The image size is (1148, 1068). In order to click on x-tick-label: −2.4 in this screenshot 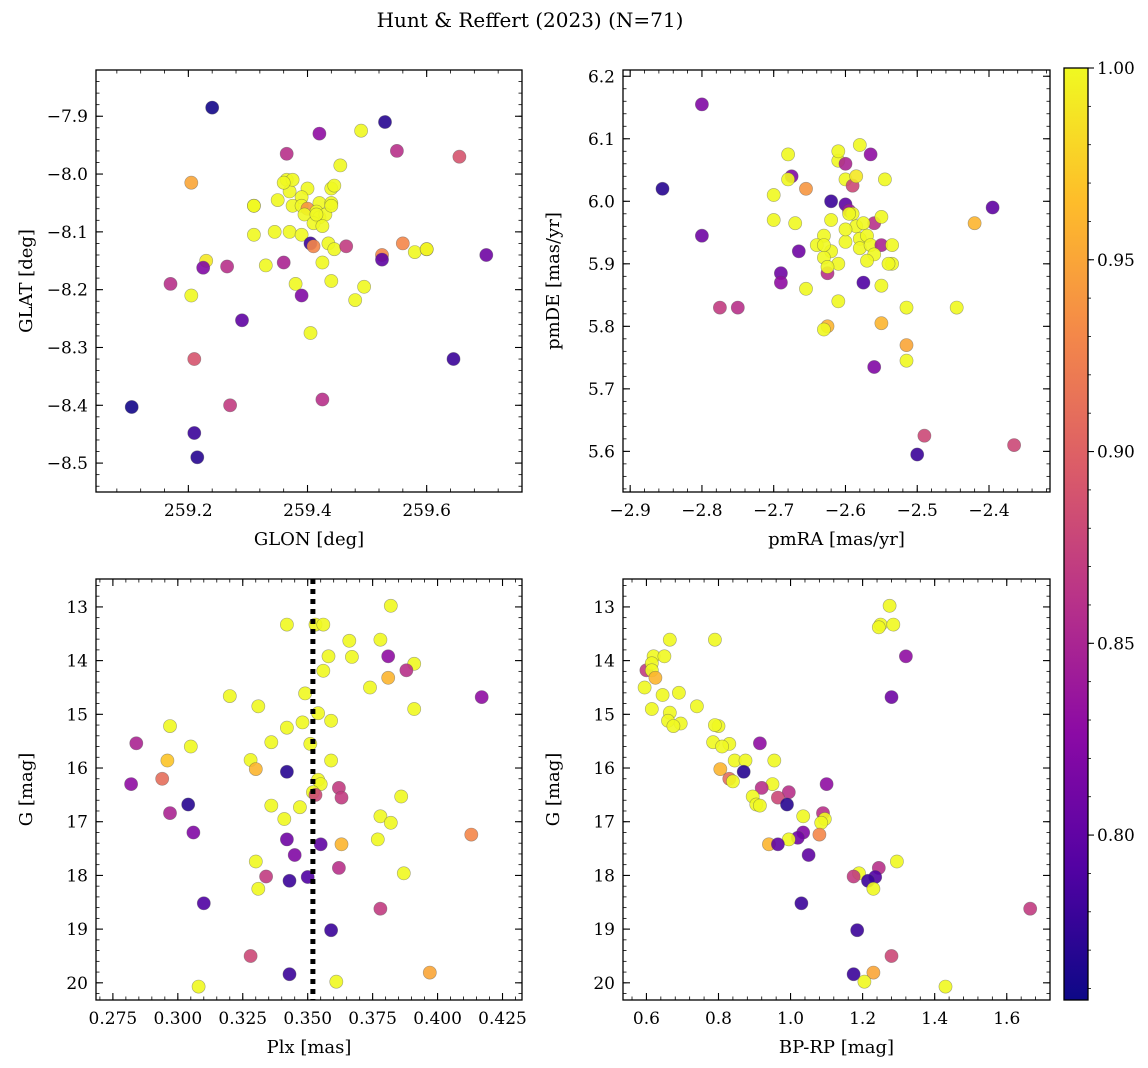, I will do `click(988, 511)`.